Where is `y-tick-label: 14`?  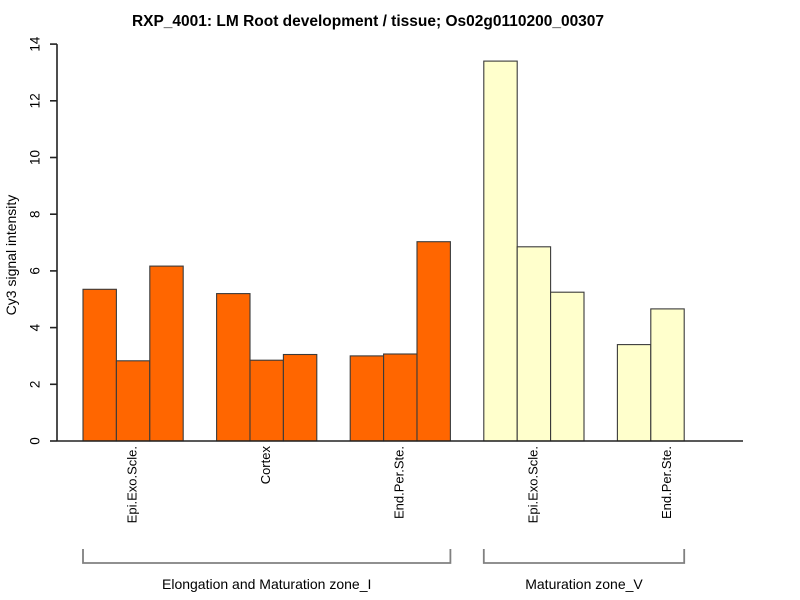
y-tick-label: 14 is located at coordinates (35, 44).